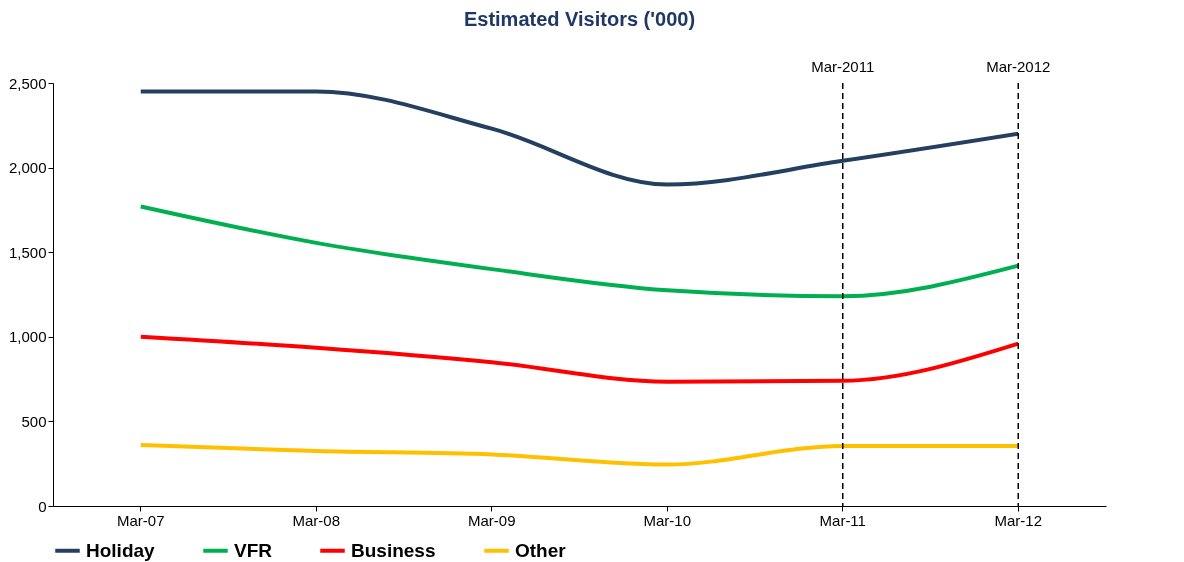 This screenshot has width=1184, height=562. What do you see at coordinates (1018, 520) in the screenshot?
I see `x-tick-label: Mar-12` at bounding box center [1018, 520].